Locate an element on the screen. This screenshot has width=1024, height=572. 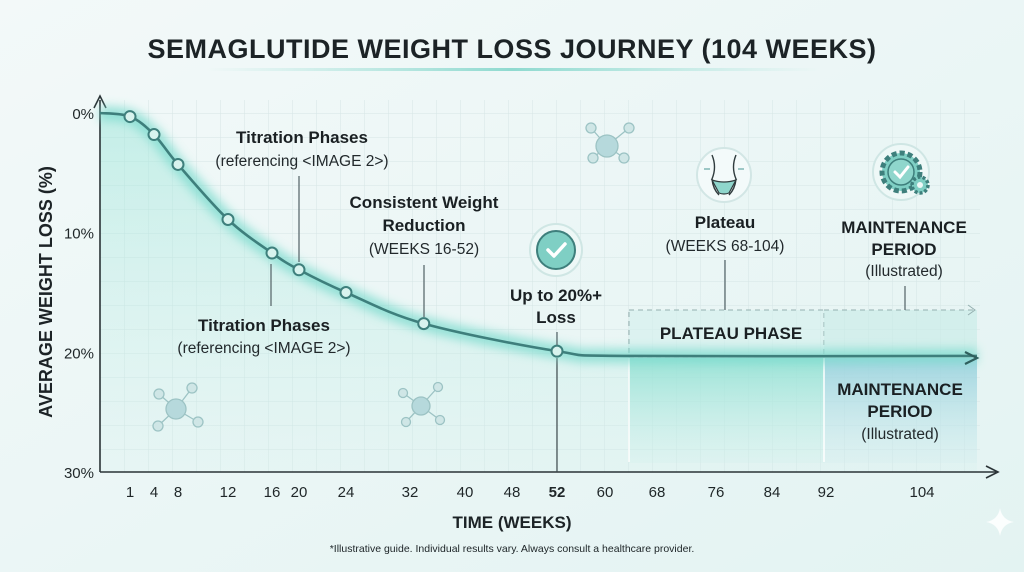
plateau-region-fill is located at coordinates (726, 410).